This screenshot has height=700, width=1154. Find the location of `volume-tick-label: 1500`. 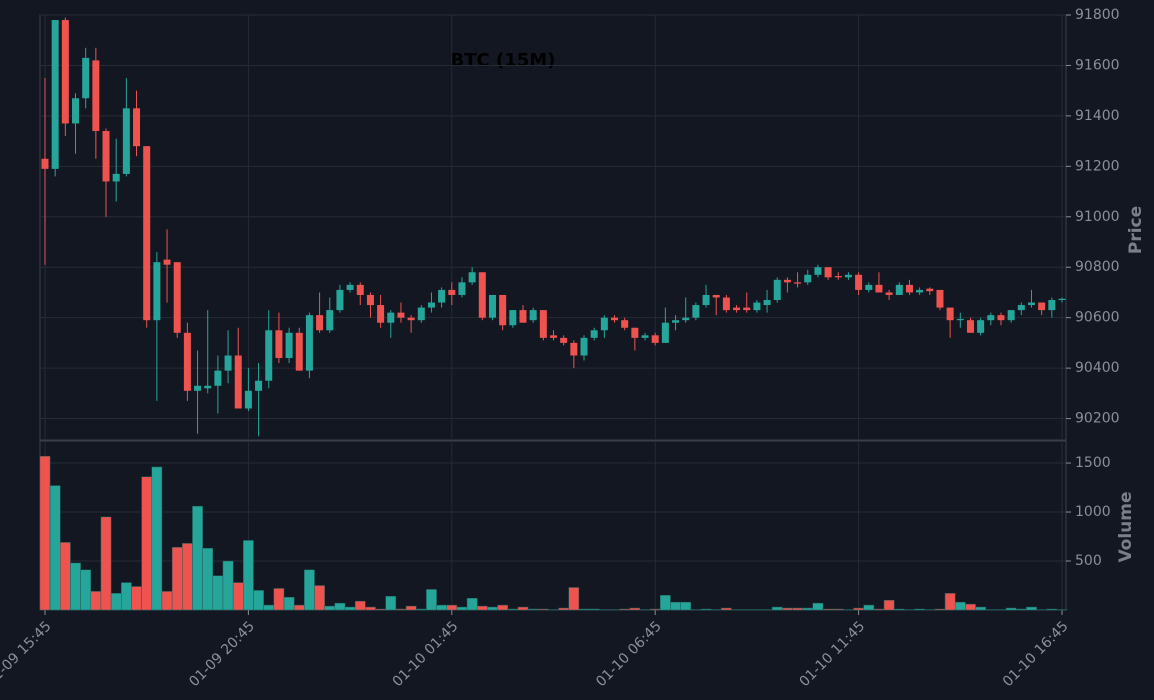

volume-tick-label: 1500 is located at coordinates (1093, 463).